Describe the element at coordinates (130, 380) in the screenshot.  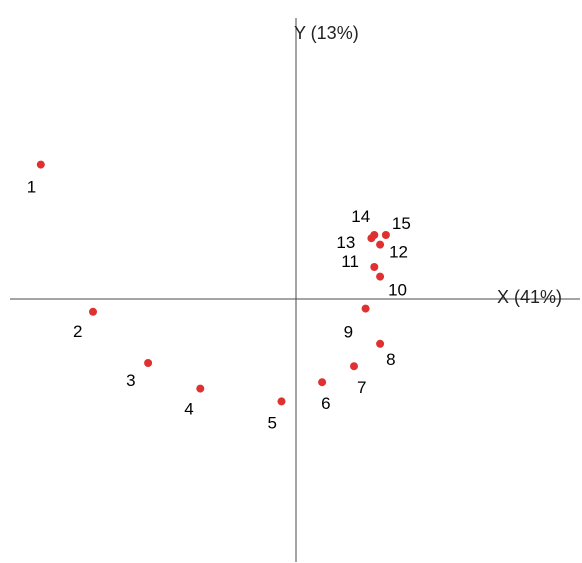
I see `point-label-3: 3` at that location.